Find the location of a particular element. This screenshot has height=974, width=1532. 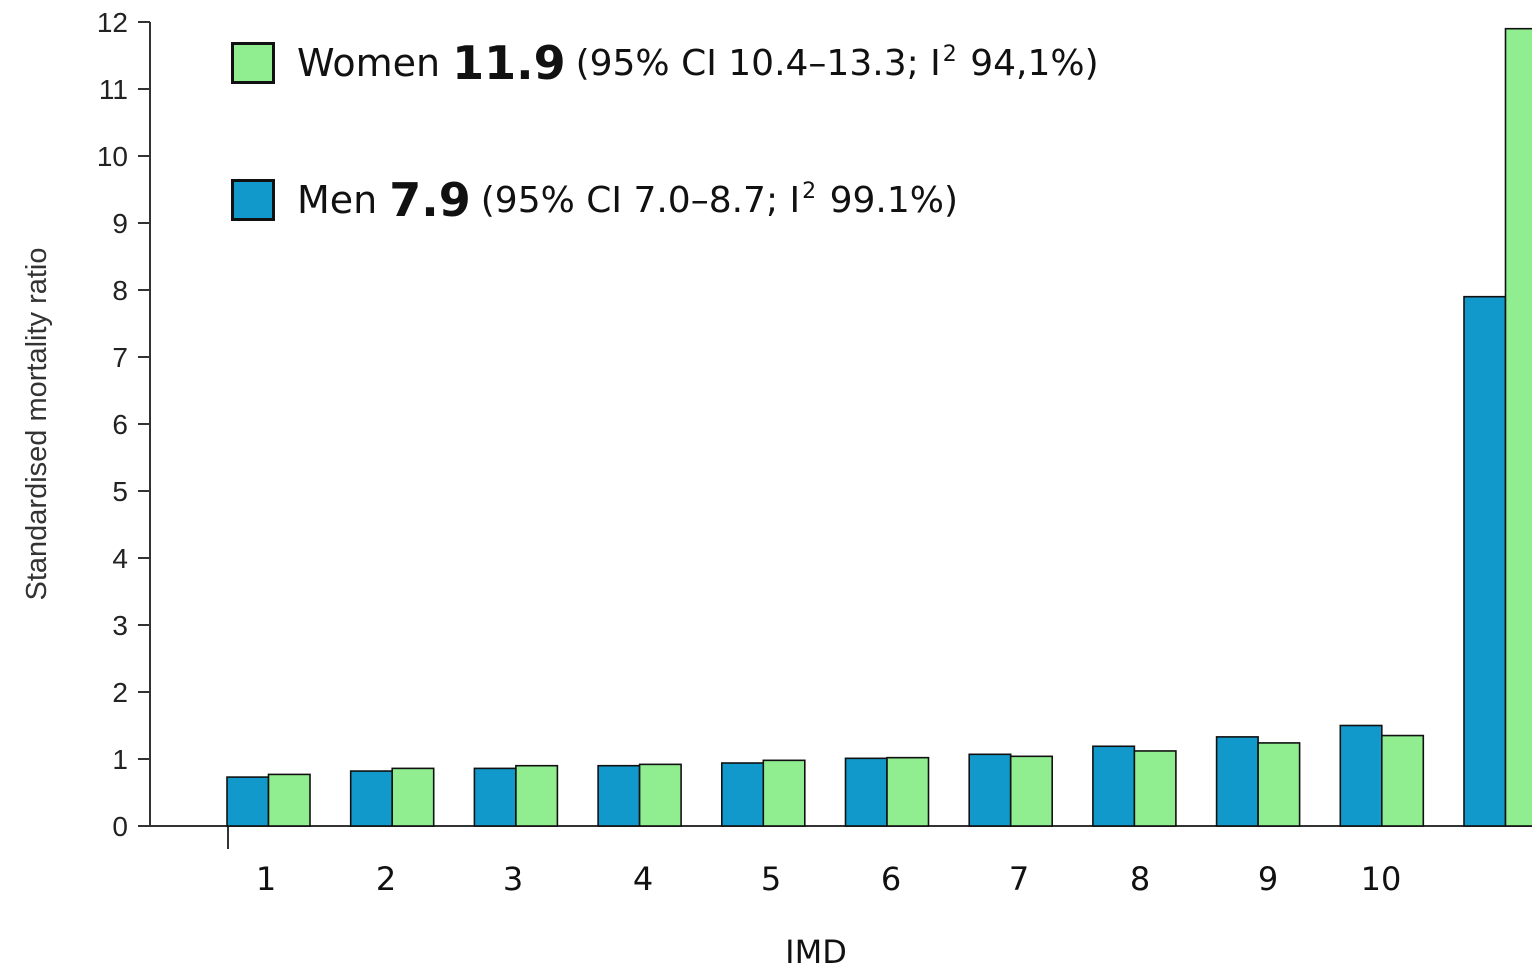

legend-ci-close-men: 99.1%) is located at coordinates (888, 200).